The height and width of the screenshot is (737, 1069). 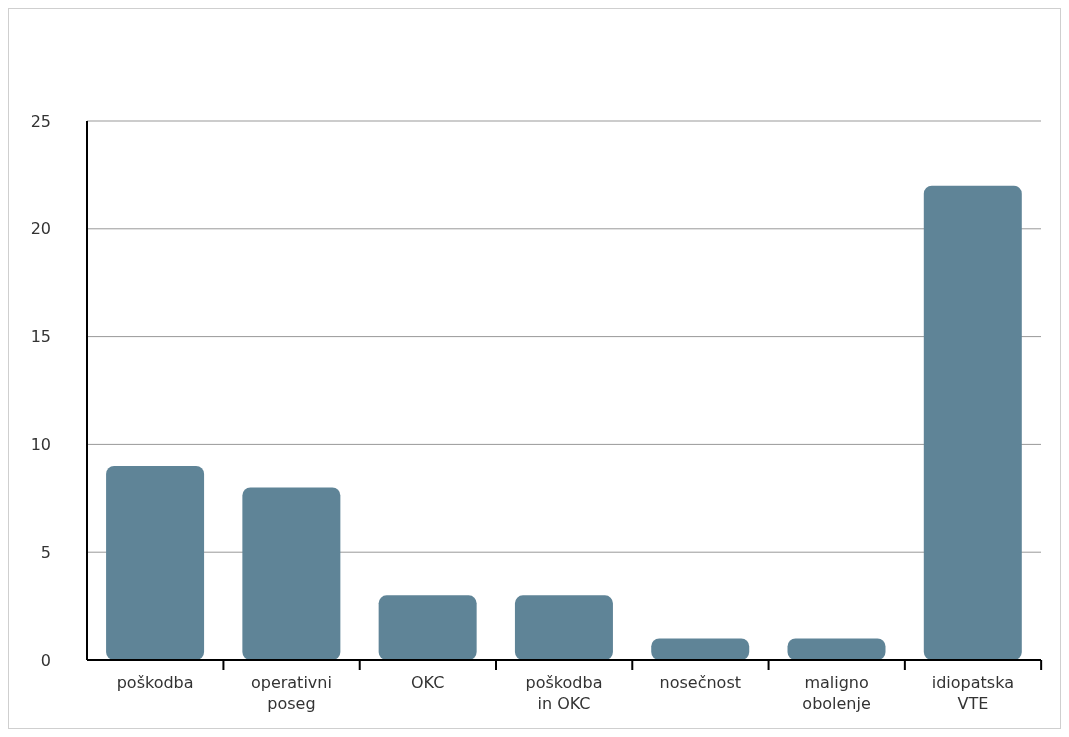 I want to click on x-tick-label: nosečnost, so click(x=700, y=682).